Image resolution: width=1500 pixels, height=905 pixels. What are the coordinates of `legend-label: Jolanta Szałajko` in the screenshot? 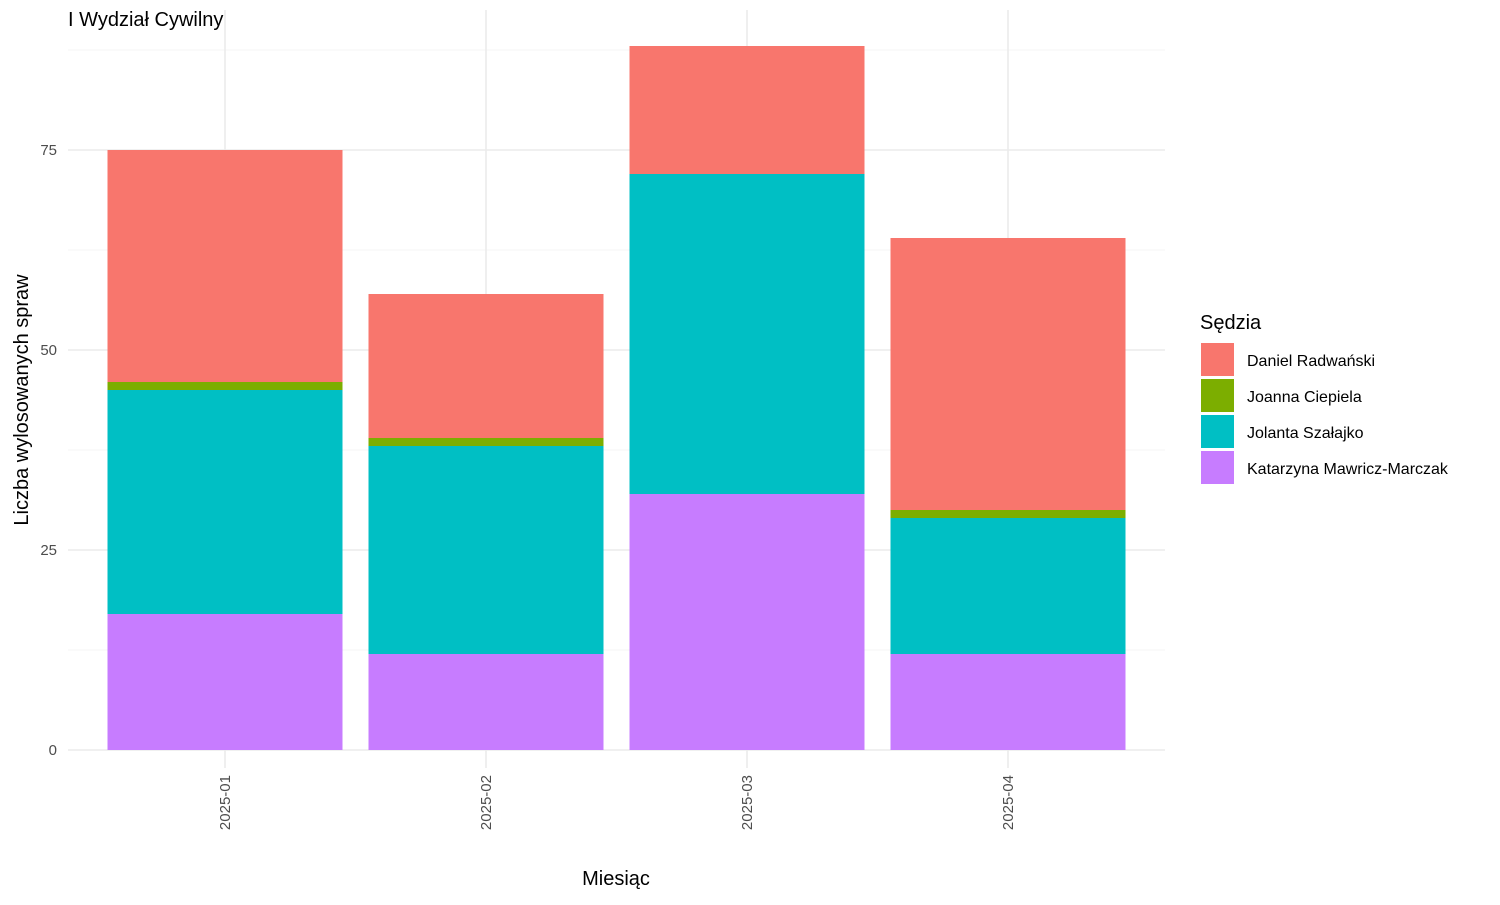 It's located at (1305, 433).